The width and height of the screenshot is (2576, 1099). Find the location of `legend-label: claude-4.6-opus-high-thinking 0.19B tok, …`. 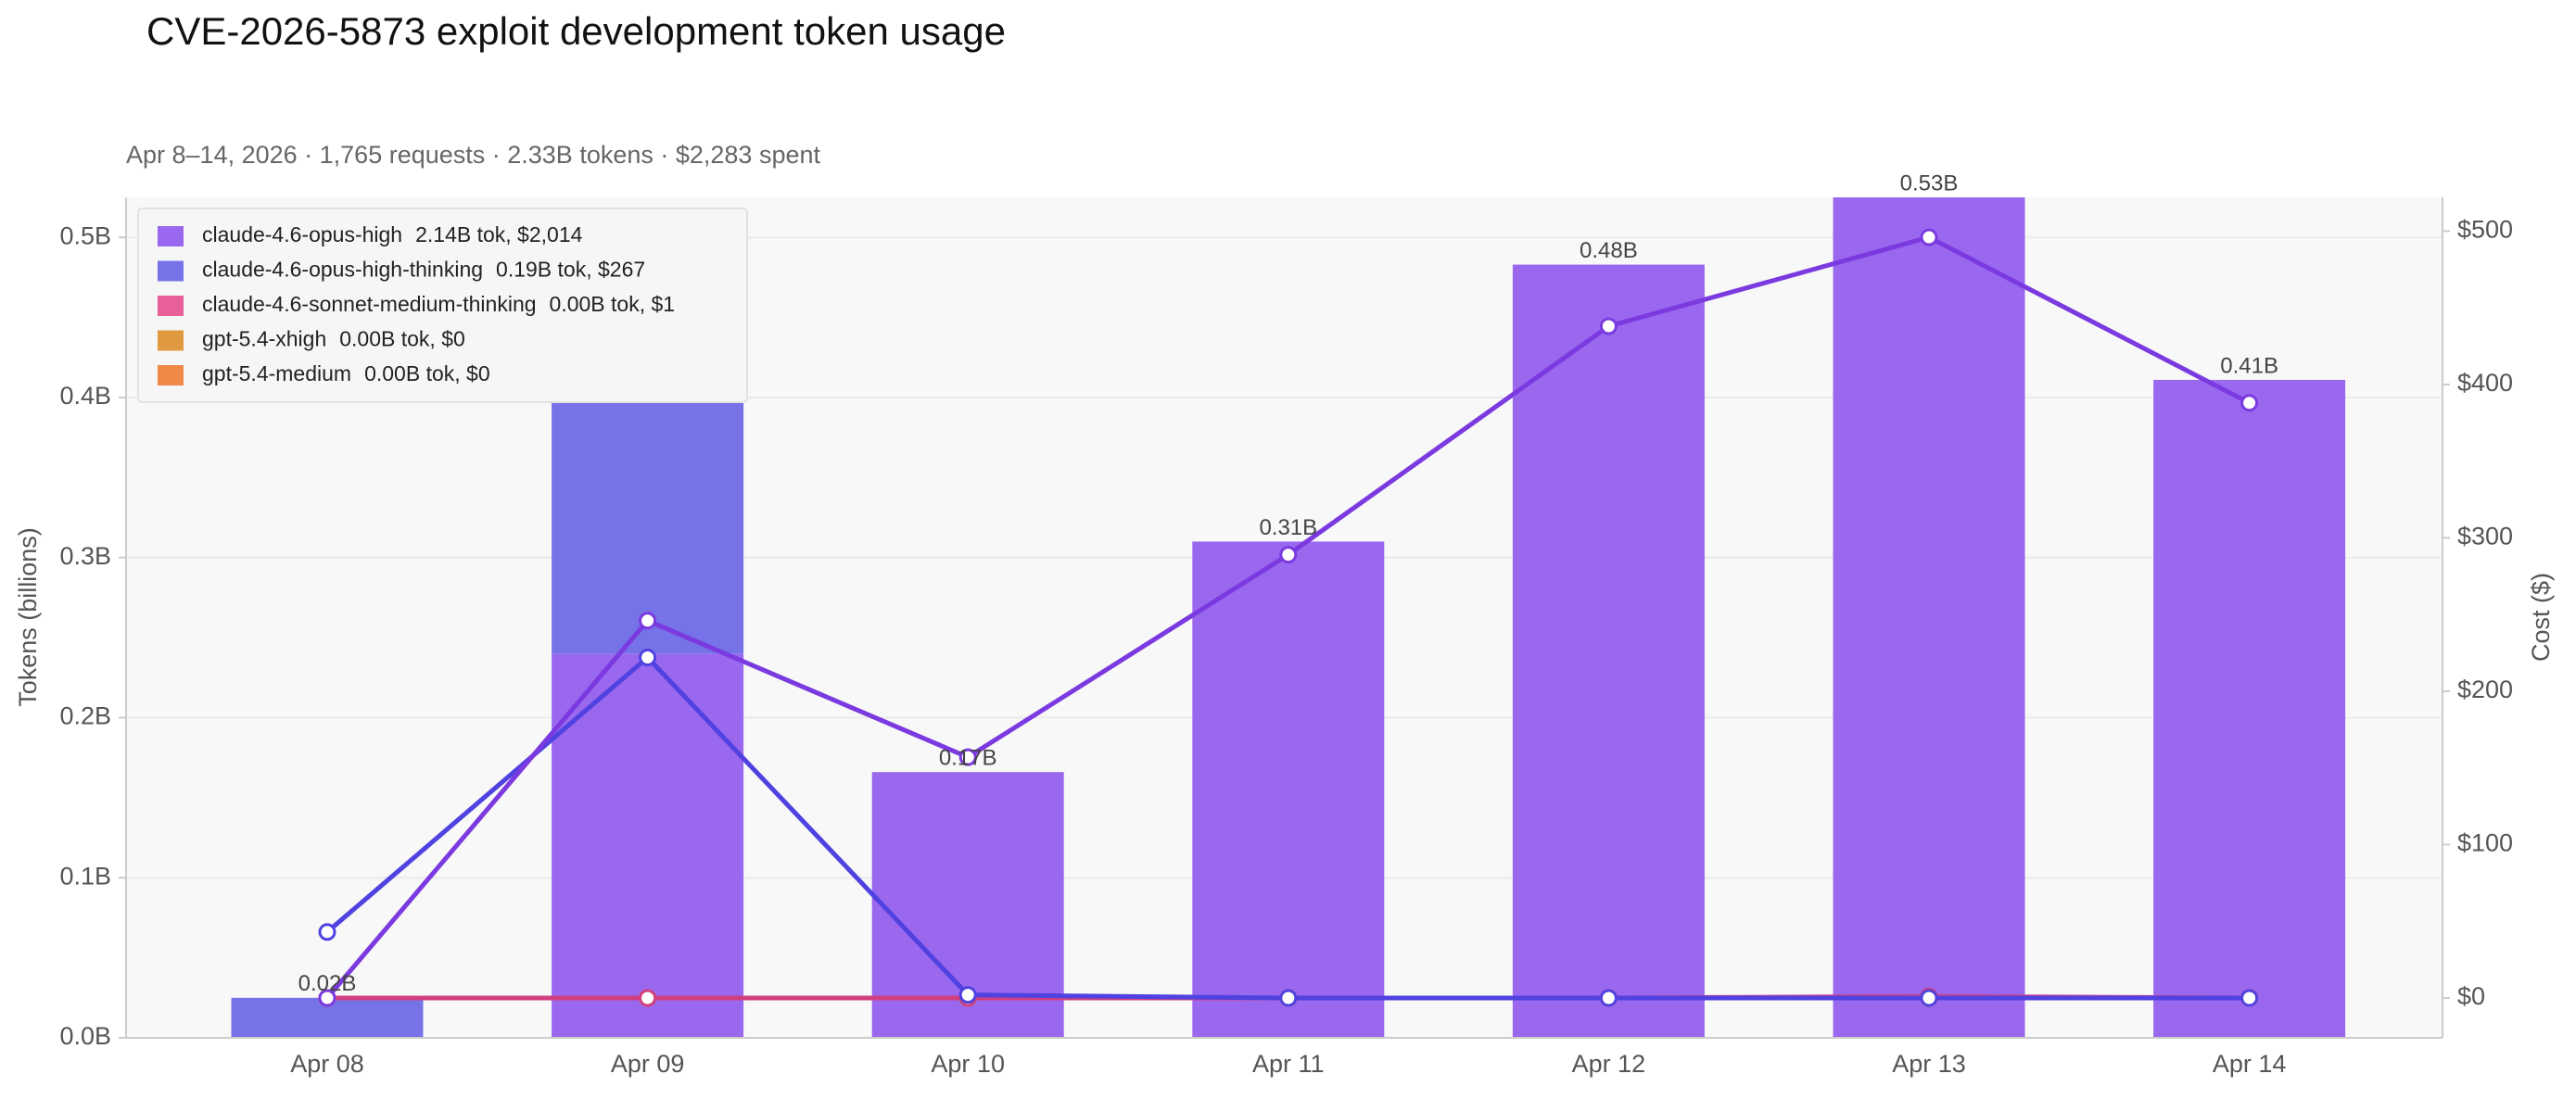

legend-label: claude-4.6-opus-high-thinking 0.19B tok, … is located at coordinates (423, 270).